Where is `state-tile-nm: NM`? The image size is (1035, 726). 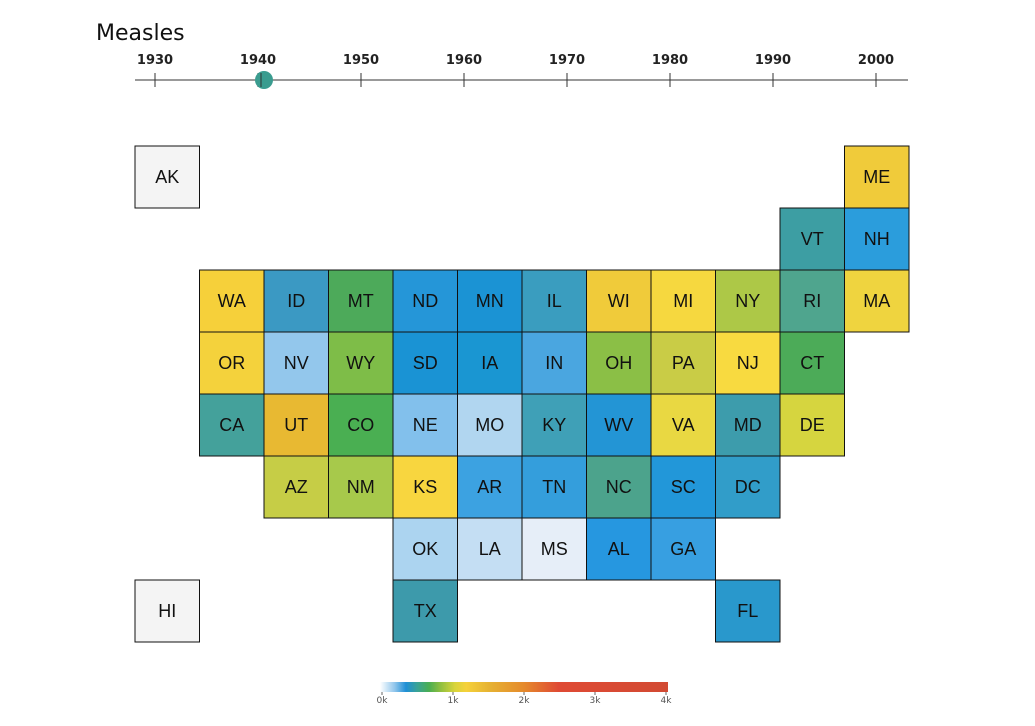 state-tile-nm: NM is located at coordinates (361, 487).